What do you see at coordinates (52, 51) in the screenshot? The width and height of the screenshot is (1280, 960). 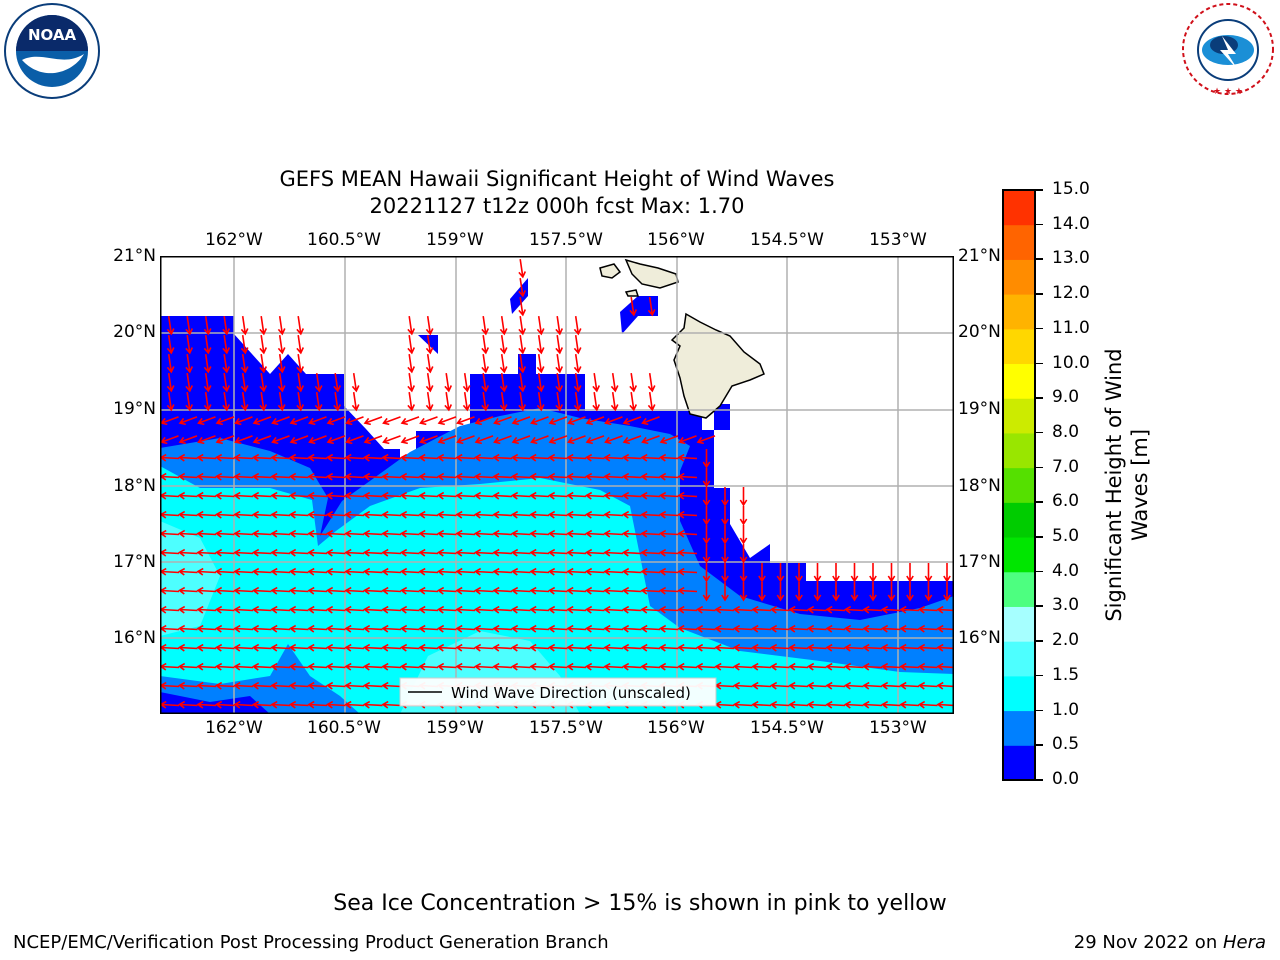 I see `noaa-logo: NOAA` at bounding box center [52, 51].